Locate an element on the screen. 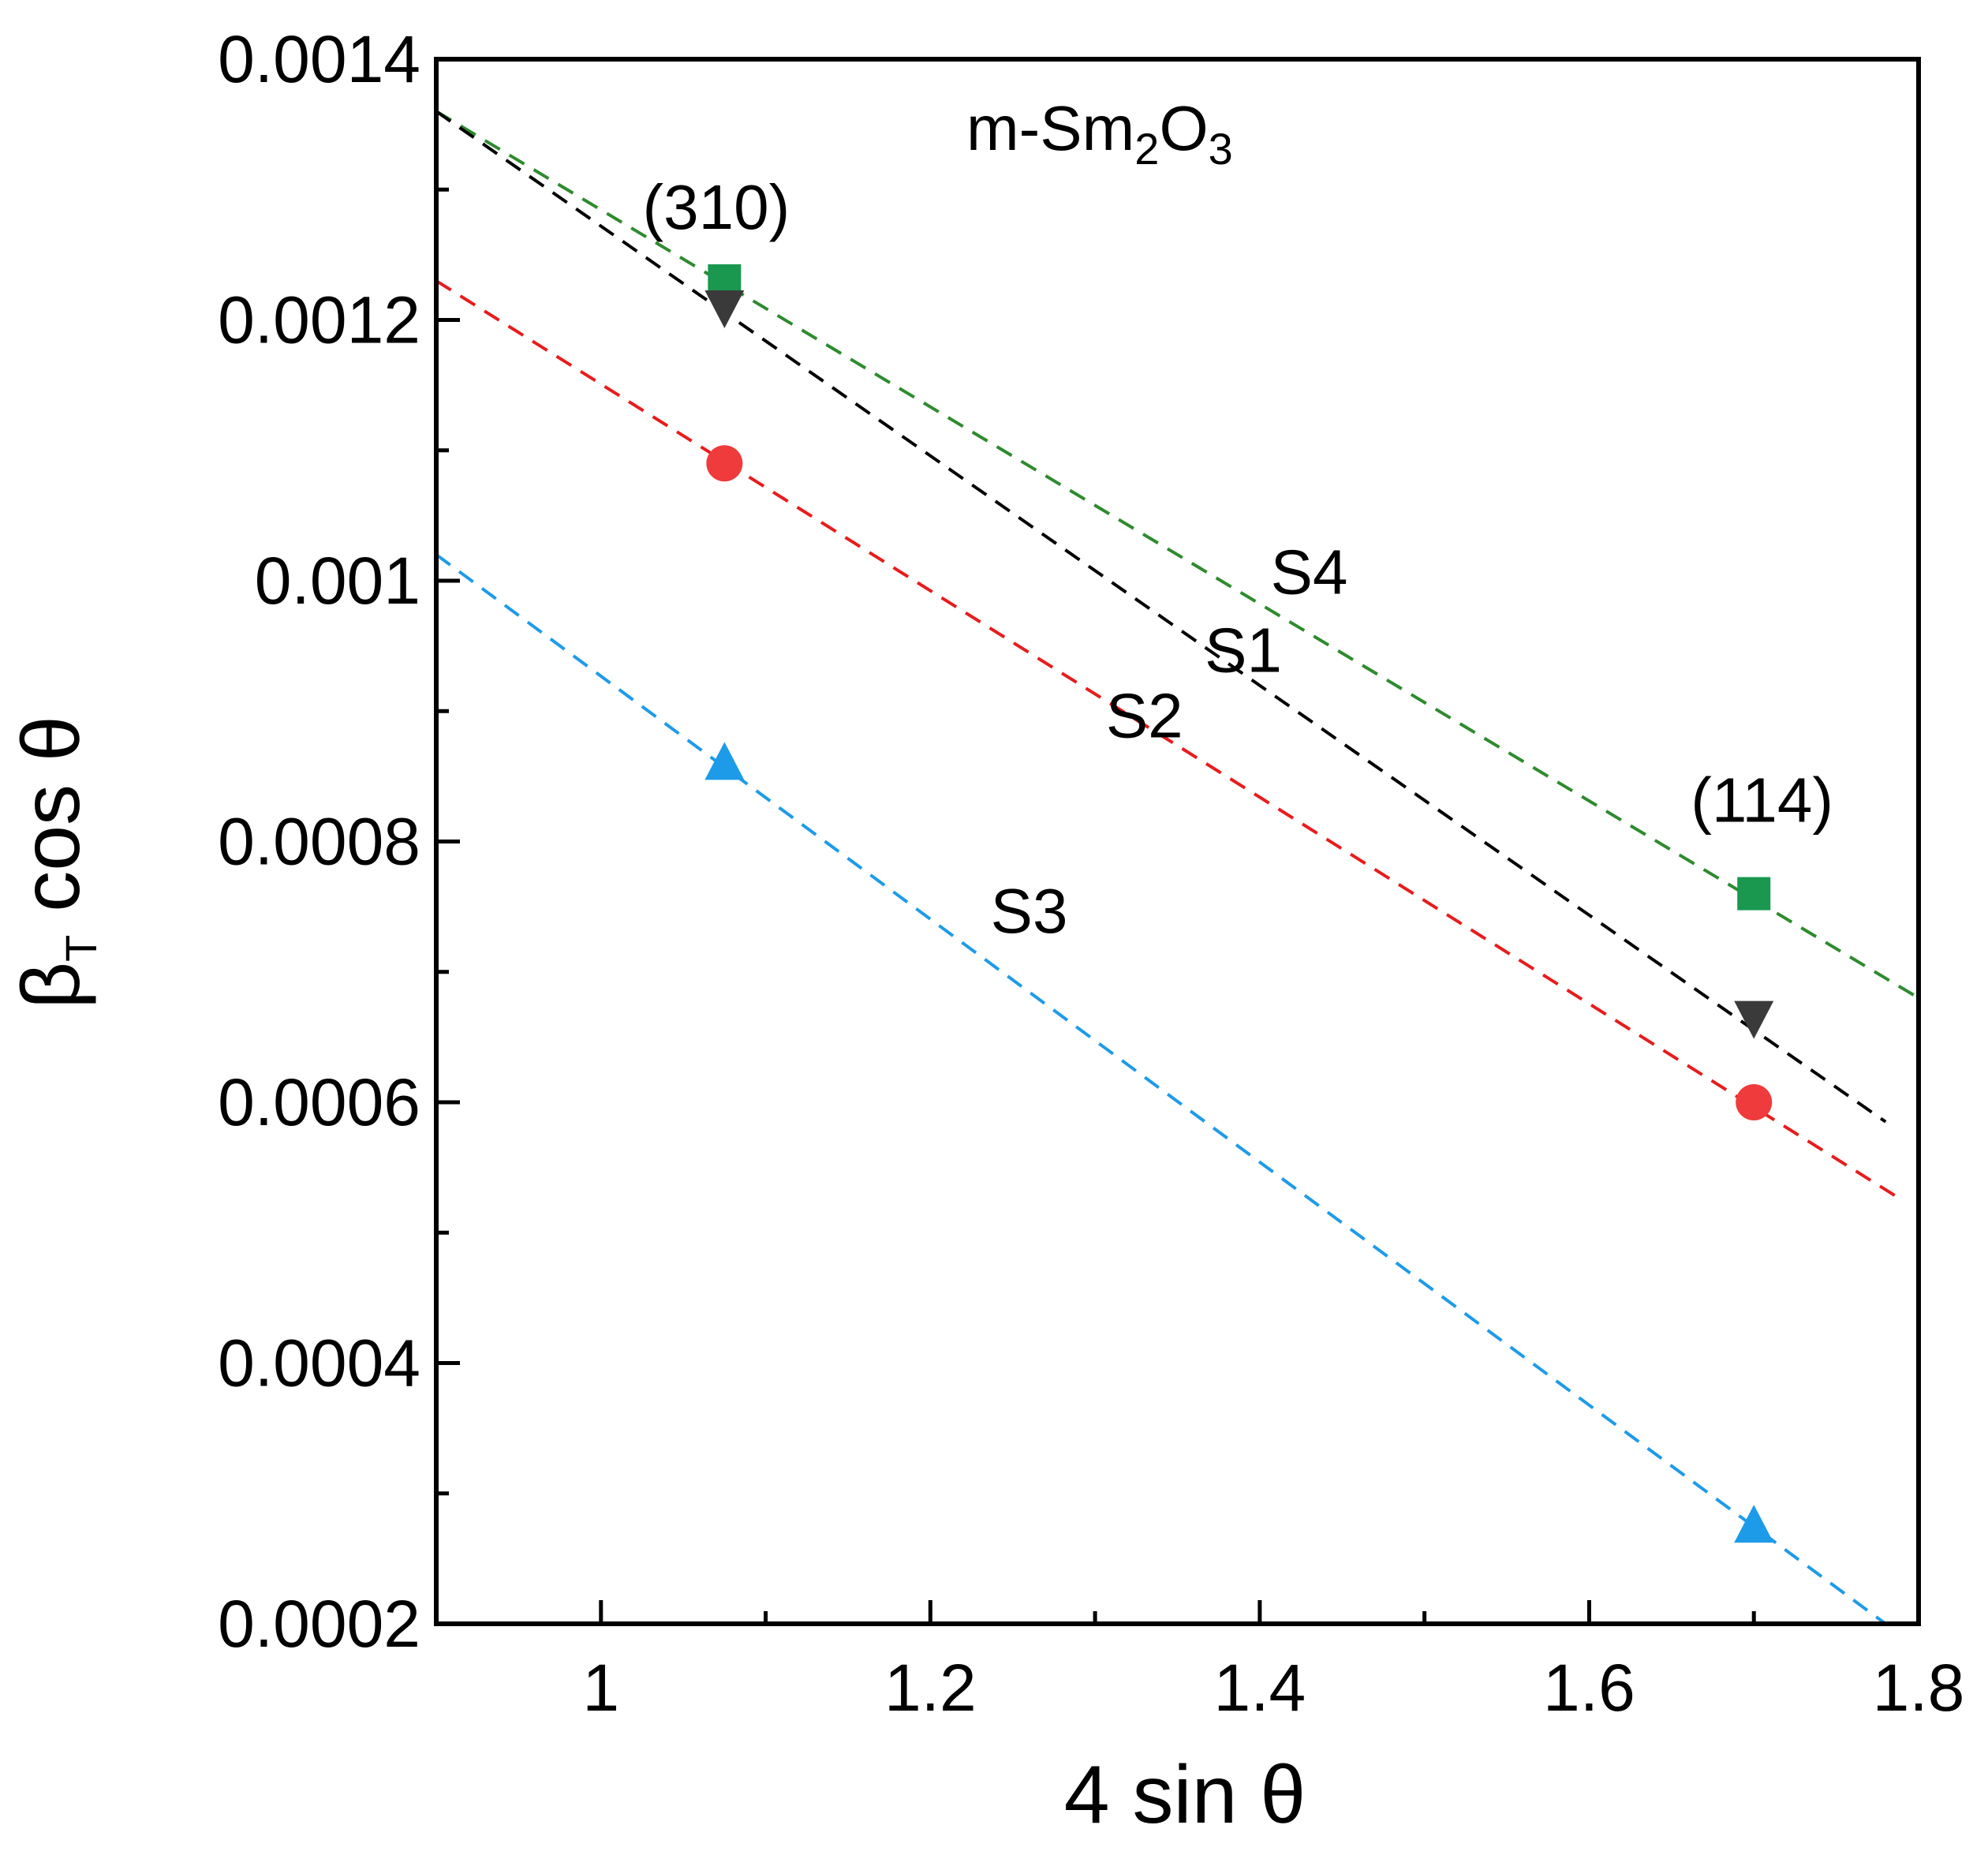 This screenshot has width=1988, height=1855. y-axis-title-sub: T is located at coordinates (81, 948).